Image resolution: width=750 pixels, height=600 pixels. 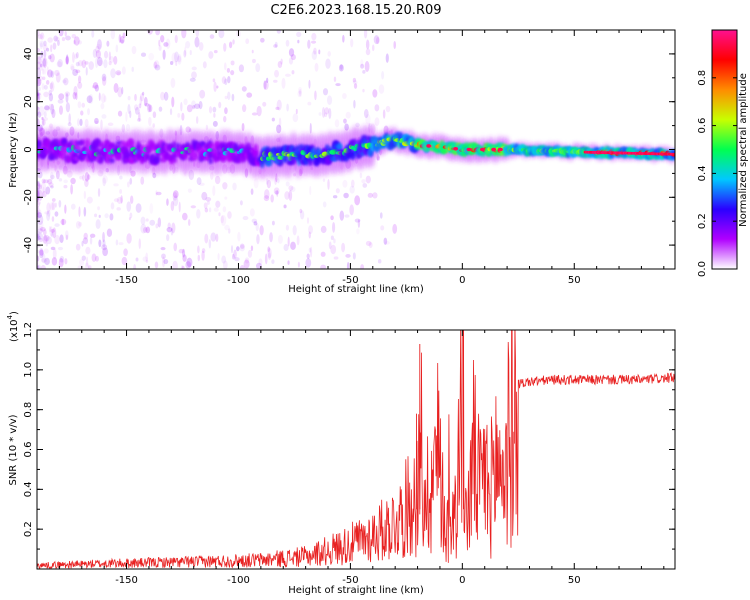 What do you see at coordinates (673, 154) in the screenshot?
I see `band-peak` at bounding box center [673, 154].